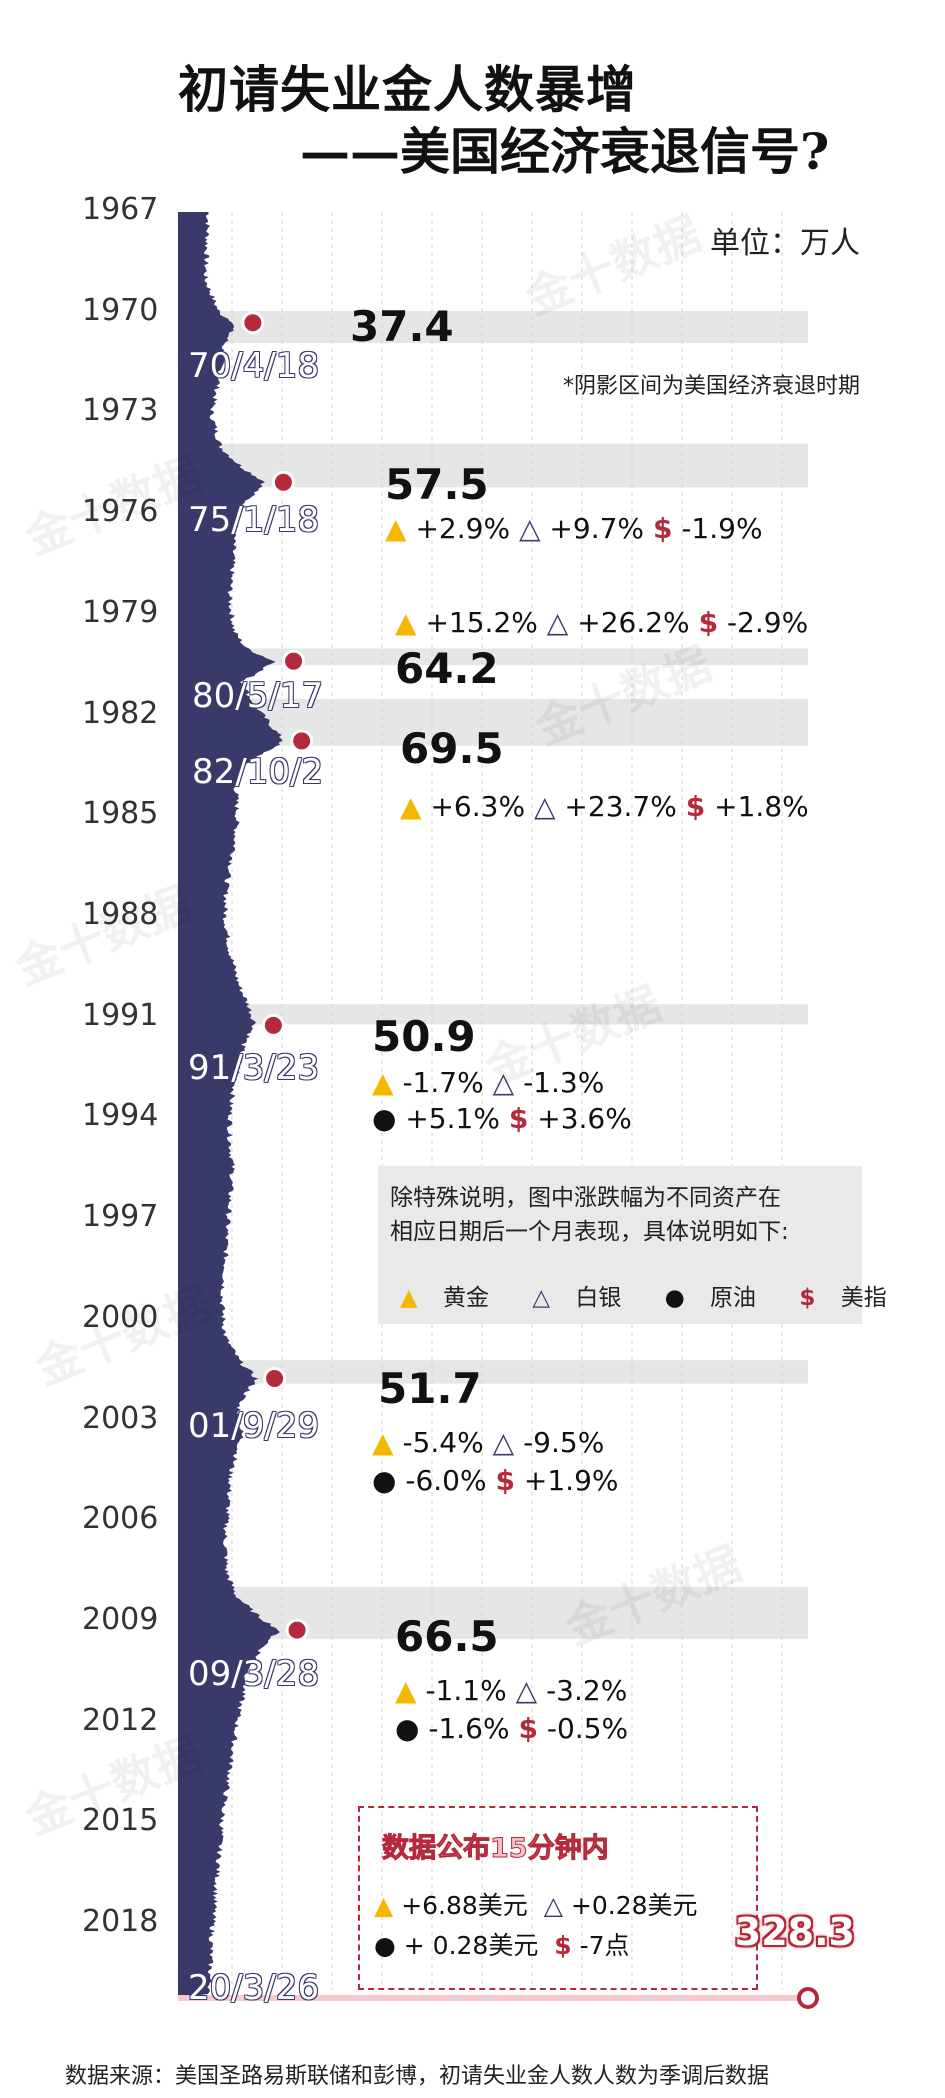  I want to click on y-tick-label: 1997, so click(120, 1217).